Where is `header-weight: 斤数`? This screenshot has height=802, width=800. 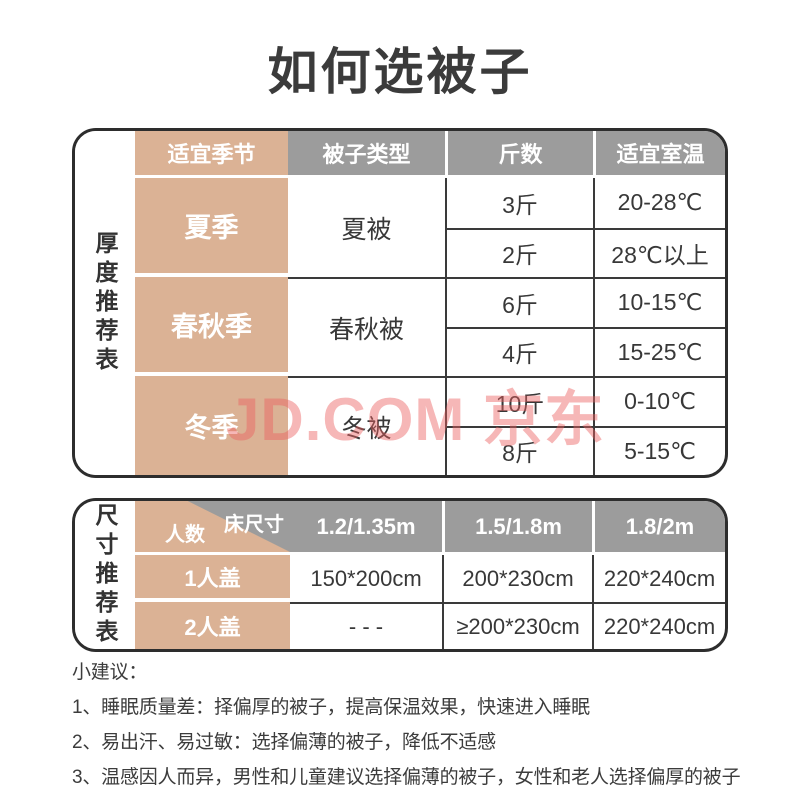
header-weight: 斤数 is located at coordinates (519, 154).